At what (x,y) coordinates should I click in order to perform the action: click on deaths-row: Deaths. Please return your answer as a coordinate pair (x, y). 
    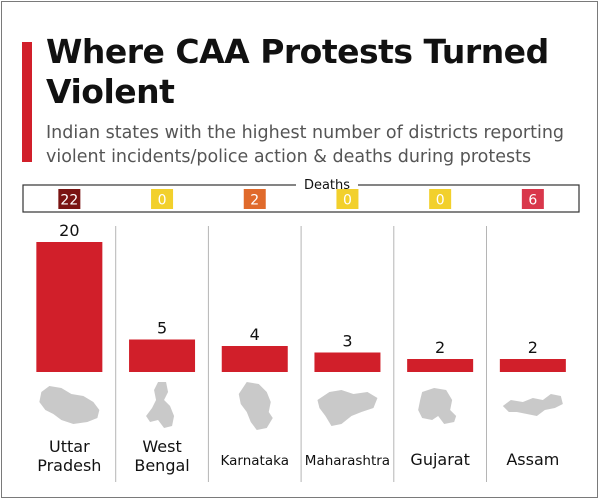
    Looking at the image, I should click on (301, 194).